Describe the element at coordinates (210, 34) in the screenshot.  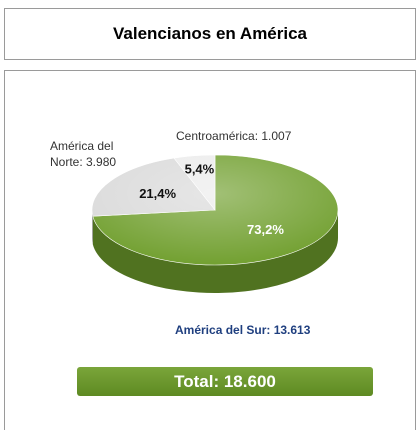
I see `chart-title: Valencianos en América` at that location.